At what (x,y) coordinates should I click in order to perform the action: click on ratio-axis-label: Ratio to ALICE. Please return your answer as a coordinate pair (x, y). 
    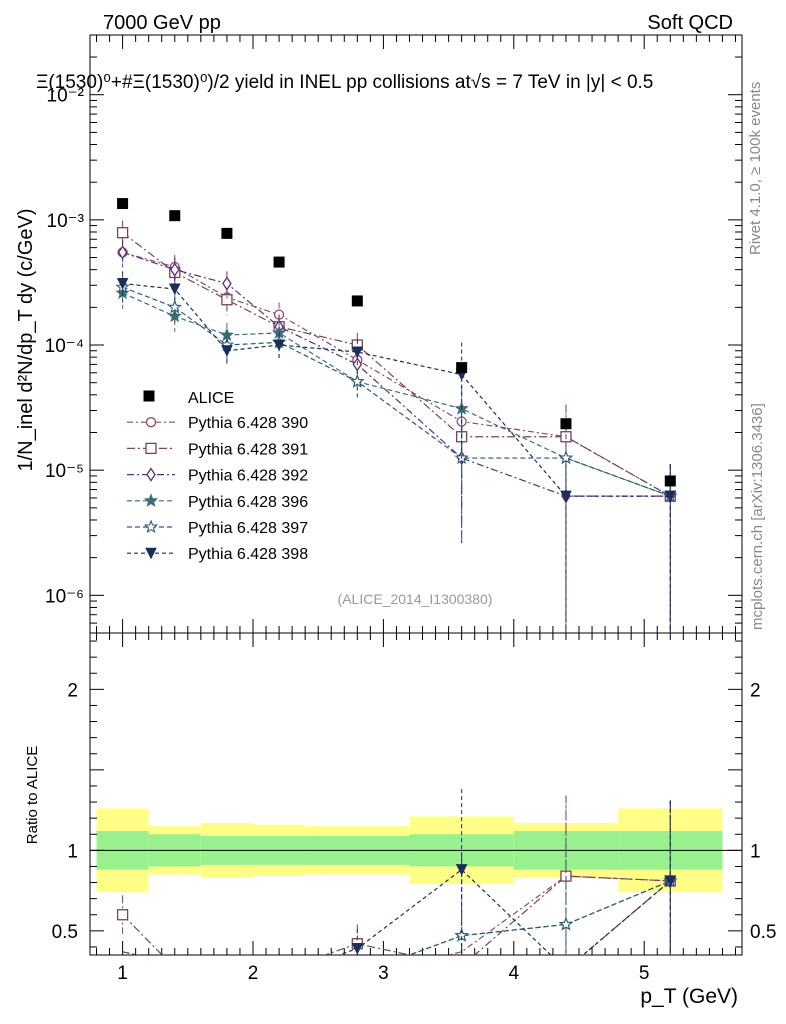
    Looking at the image, I should click on (32, 795).